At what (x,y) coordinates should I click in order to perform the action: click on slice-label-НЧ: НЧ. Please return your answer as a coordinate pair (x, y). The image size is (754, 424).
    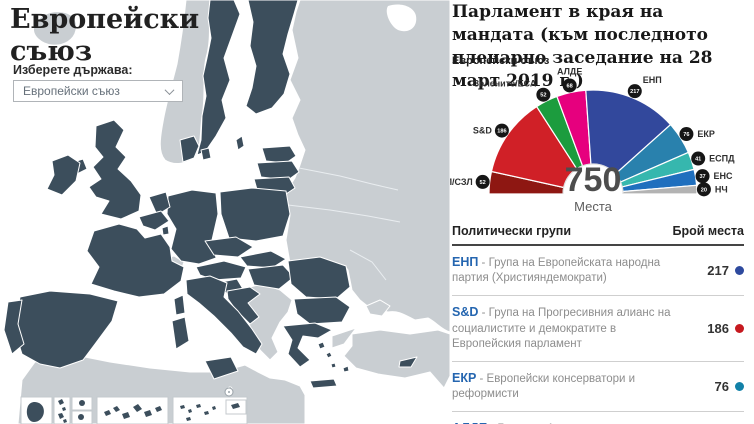
    Looking at the image, I should click on (721, 189).